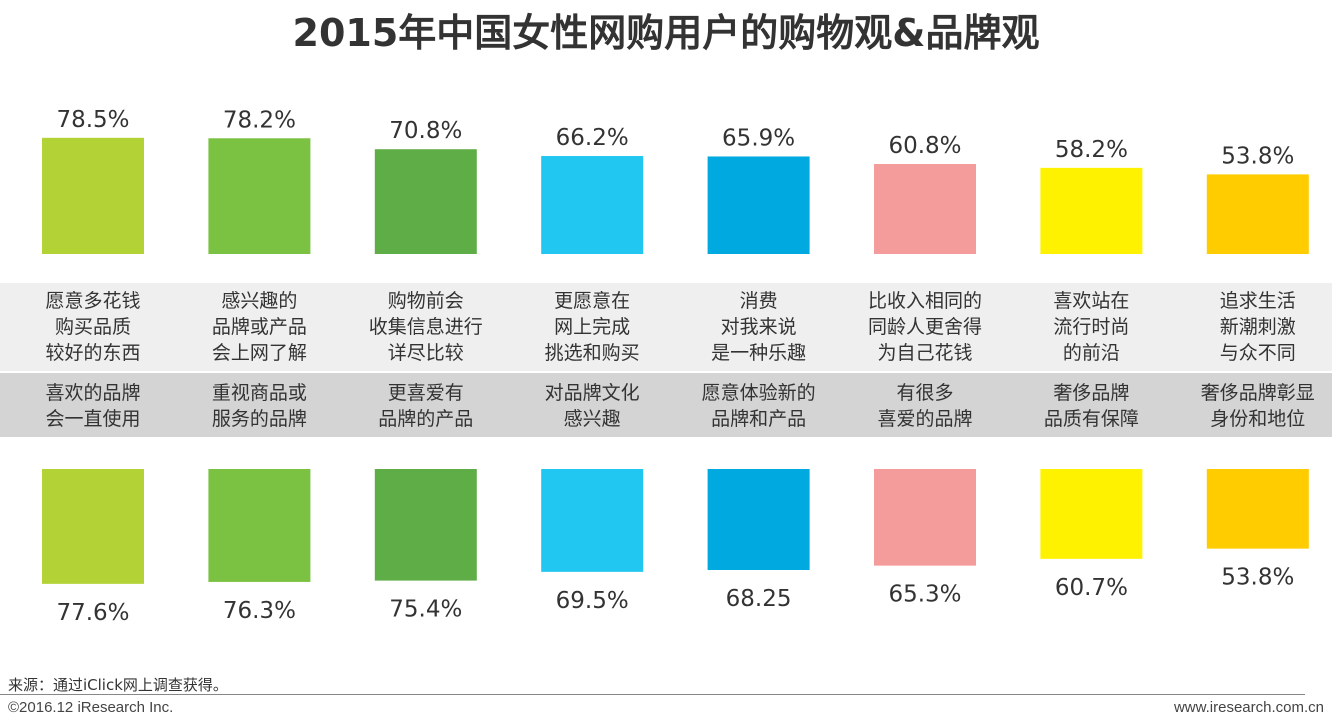  Describe the element at coordinates (1248, 707) in the screenshot. I see `website-link: www.iresearch.com.cn` at that location.